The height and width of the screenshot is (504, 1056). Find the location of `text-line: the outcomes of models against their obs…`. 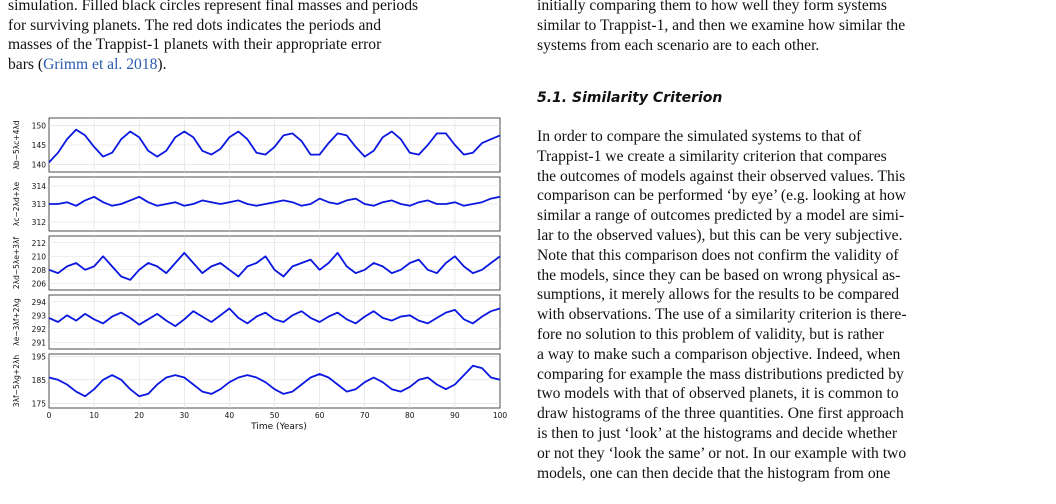

text-line: the outcomes of models against their obs… is located at coordinates (721, 176).